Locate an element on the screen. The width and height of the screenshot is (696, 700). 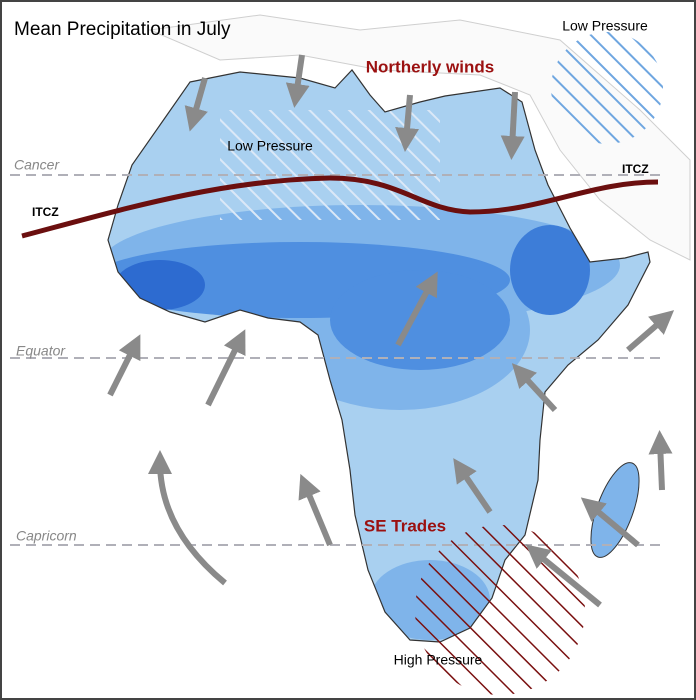
se-trades-label: SE Trades is located at coordinates (405, 525).